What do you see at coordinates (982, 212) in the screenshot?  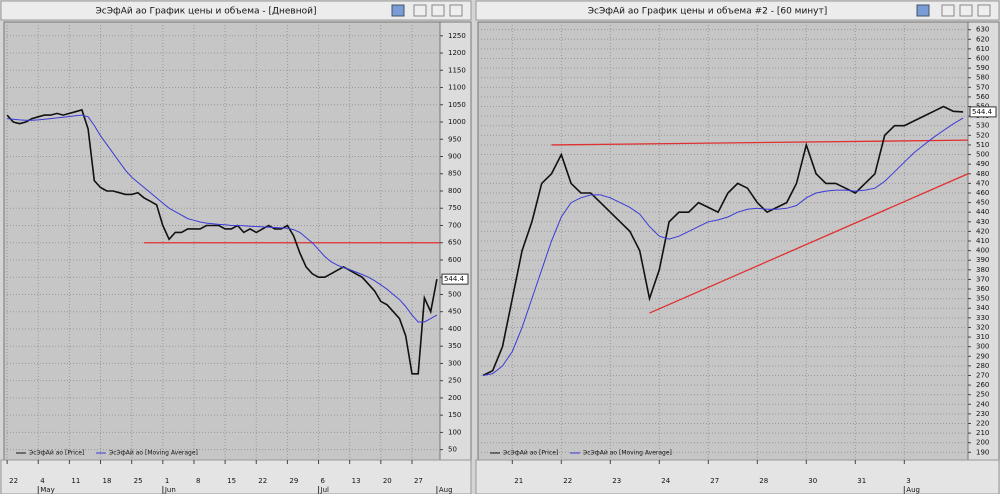 I see `y-tick-label: 440` at bounding box center [982, 212].